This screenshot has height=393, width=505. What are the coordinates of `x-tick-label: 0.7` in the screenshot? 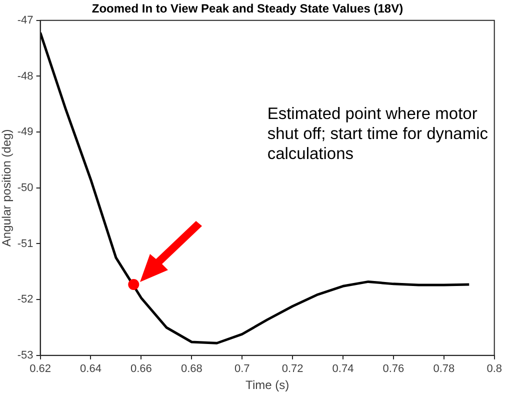 It's located at (242, 369).